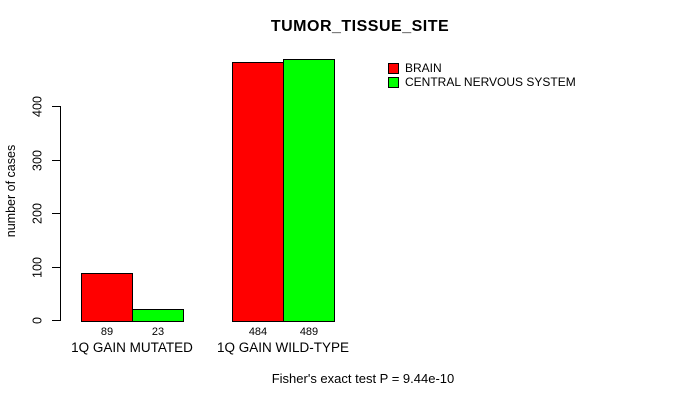 The image size is (690, 400). I want to click on legend-item: BRAIN, so click(482, 68).